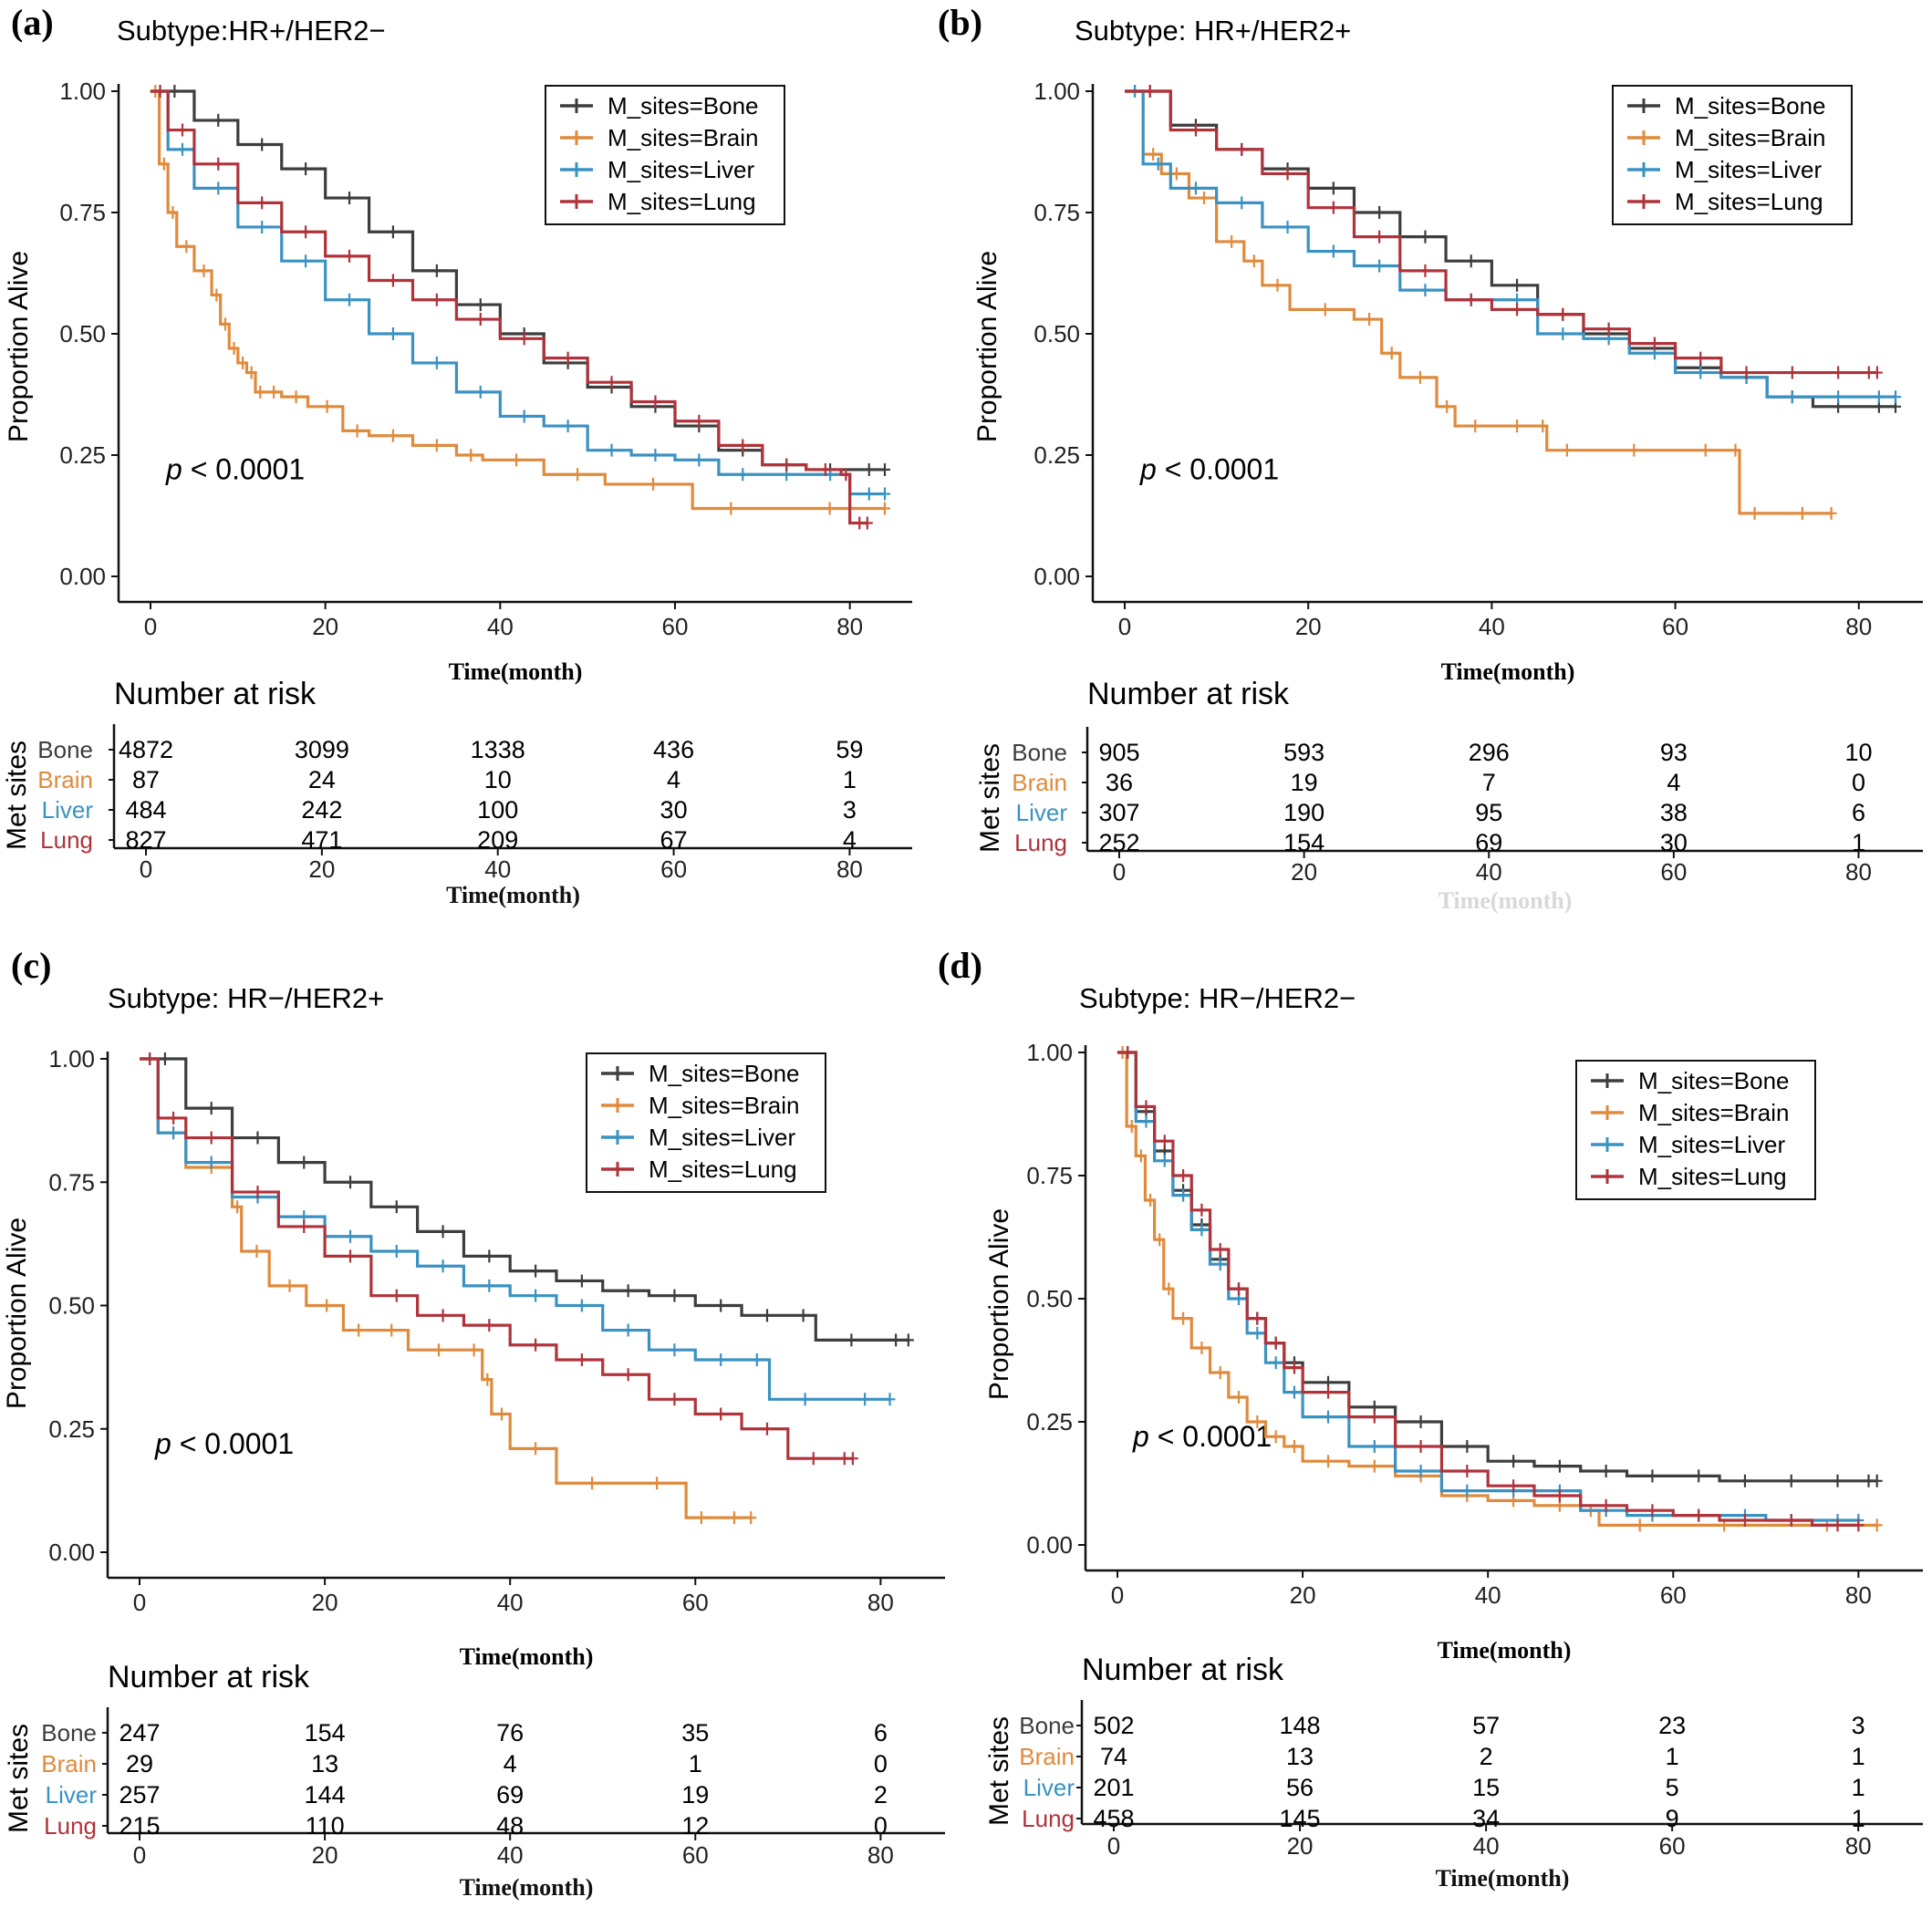 The height and width of the screenshot is (1907, 1932). Describe the element at coordinates (1858, 1595) in the screenshot. I see `x-tick-label: 80` at that location.